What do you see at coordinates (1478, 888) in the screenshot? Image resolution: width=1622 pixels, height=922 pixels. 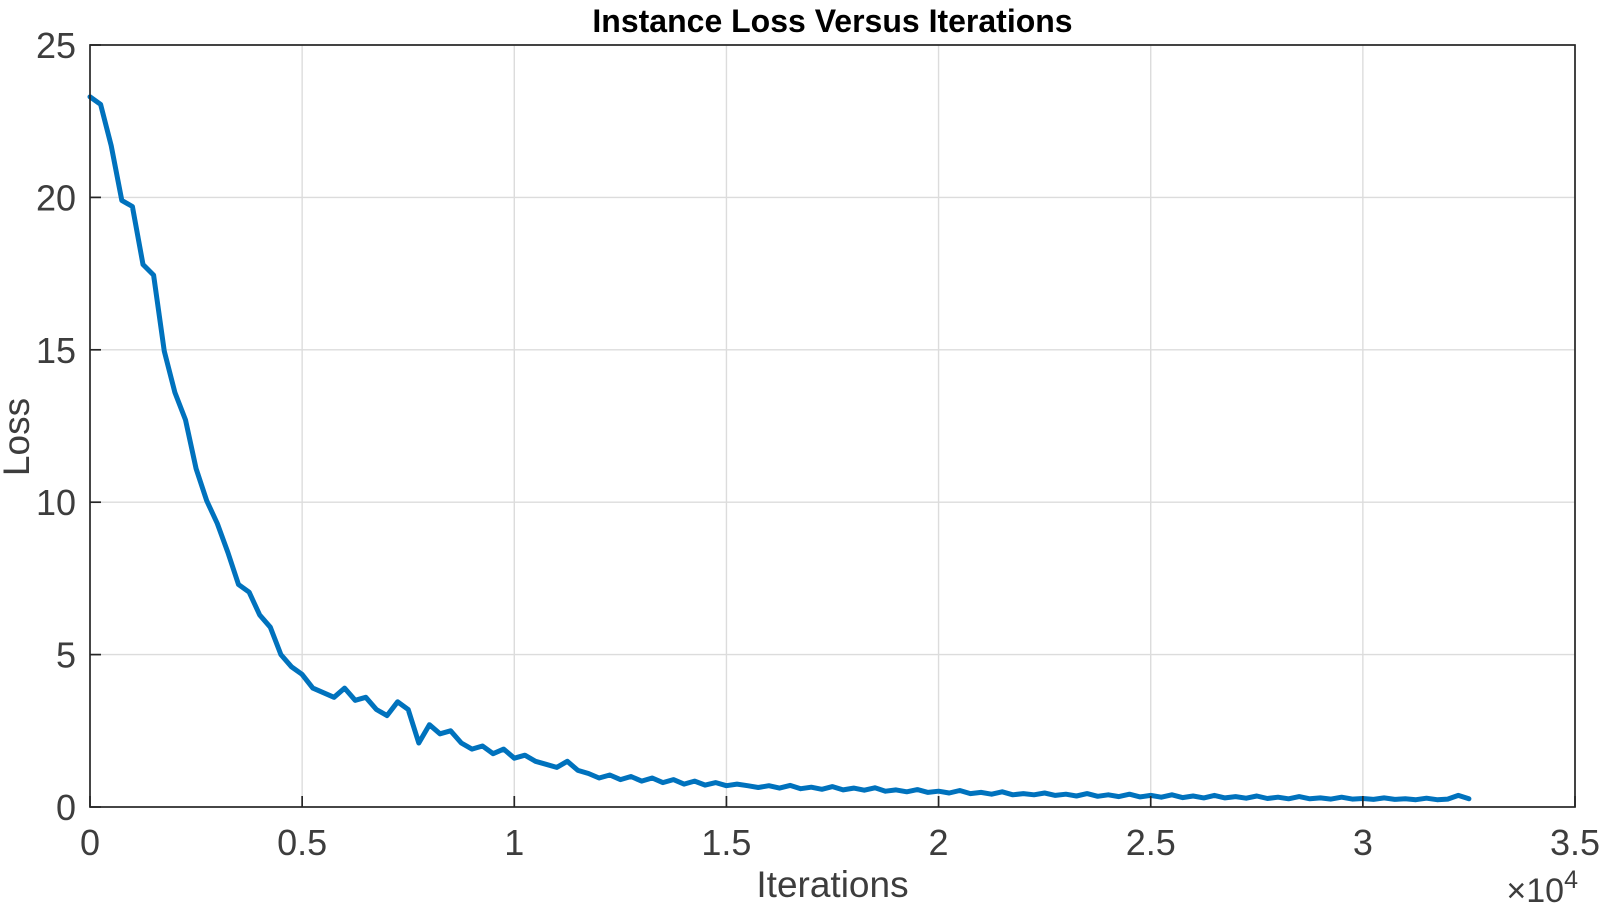 I see `x-axis-multiplier: ×104` at bounding box center [1478, 888].